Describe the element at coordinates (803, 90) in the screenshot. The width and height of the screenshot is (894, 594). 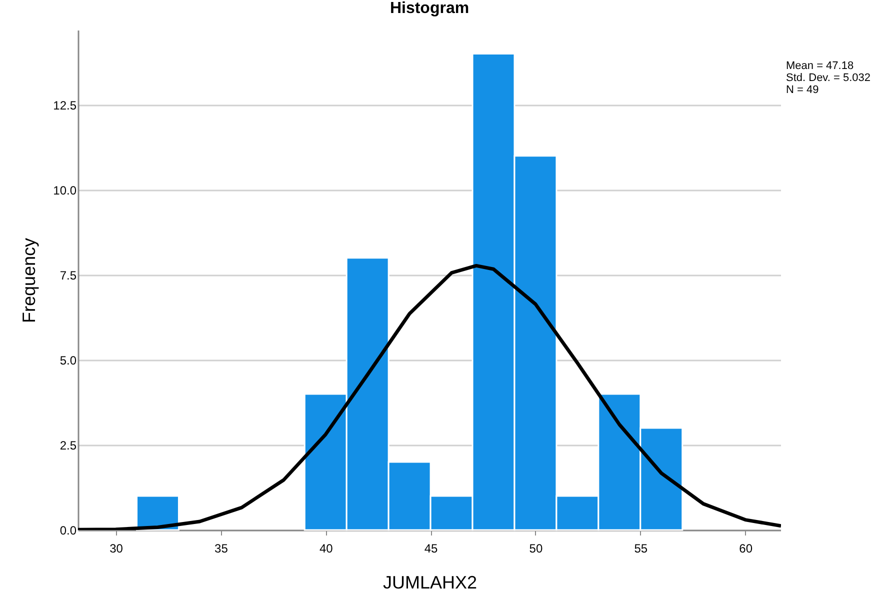
I see `text: N = 49` at that location.